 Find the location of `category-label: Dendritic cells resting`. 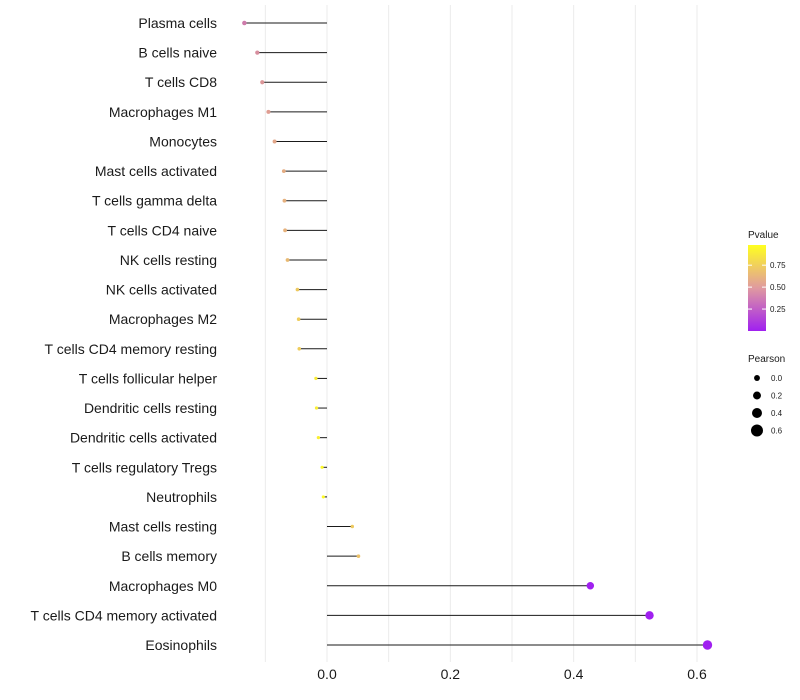

category-label: Dendritic cells resting is located at coordinates (150, 408).